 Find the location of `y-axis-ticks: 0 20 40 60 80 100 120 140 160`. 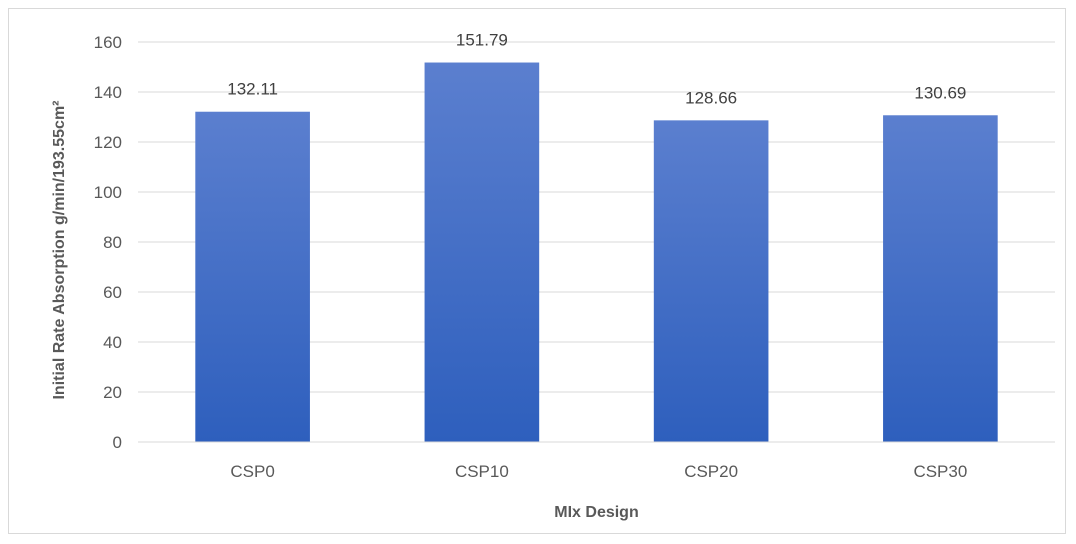

y-axis-ticks: 0 20 40 60 80 100 120 140 160 is located at coordinates (108, 242).